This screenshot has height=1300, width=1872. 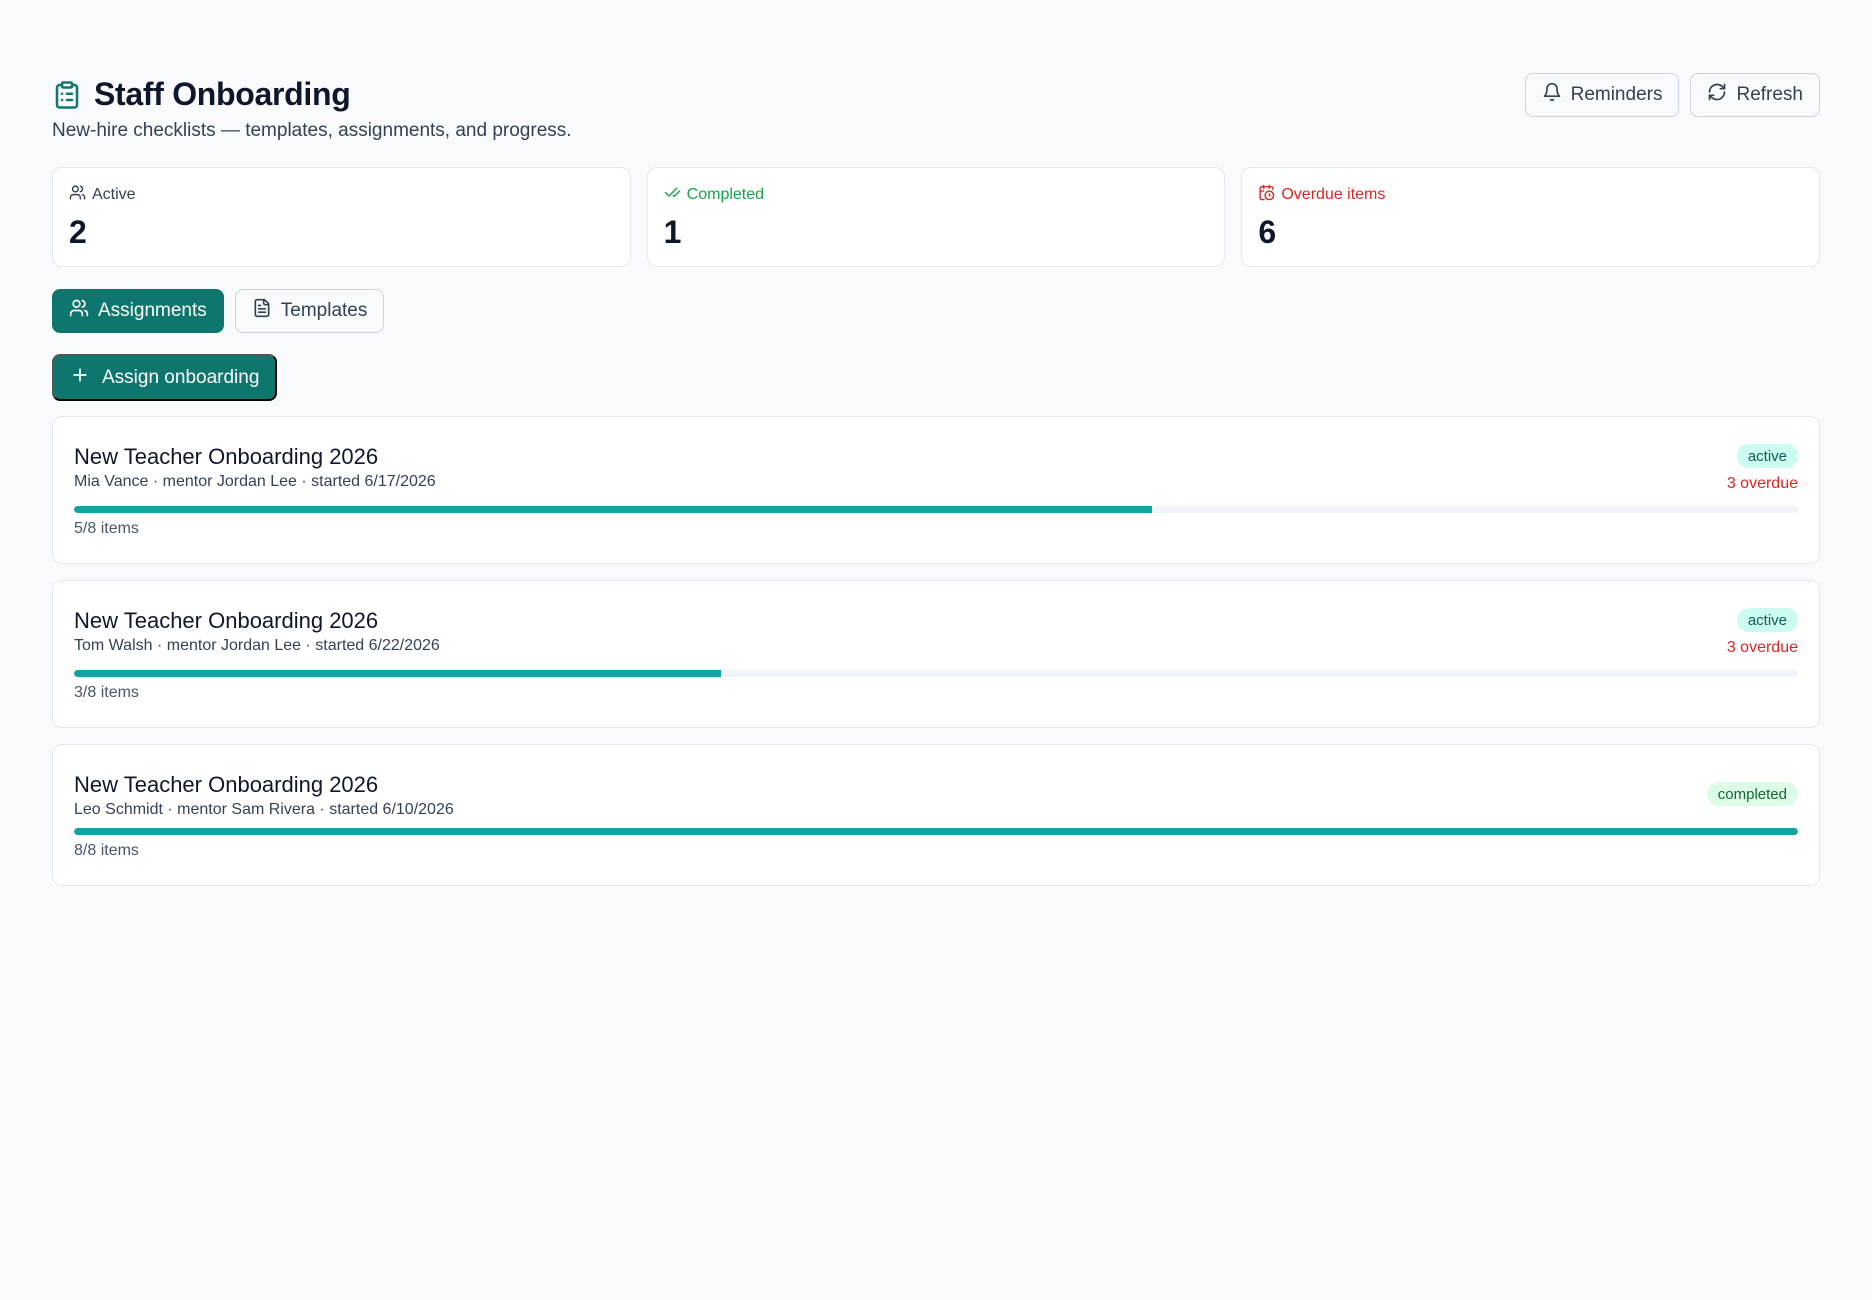 I want to click on stat-label-active: Active, so click(x=341, y=195).